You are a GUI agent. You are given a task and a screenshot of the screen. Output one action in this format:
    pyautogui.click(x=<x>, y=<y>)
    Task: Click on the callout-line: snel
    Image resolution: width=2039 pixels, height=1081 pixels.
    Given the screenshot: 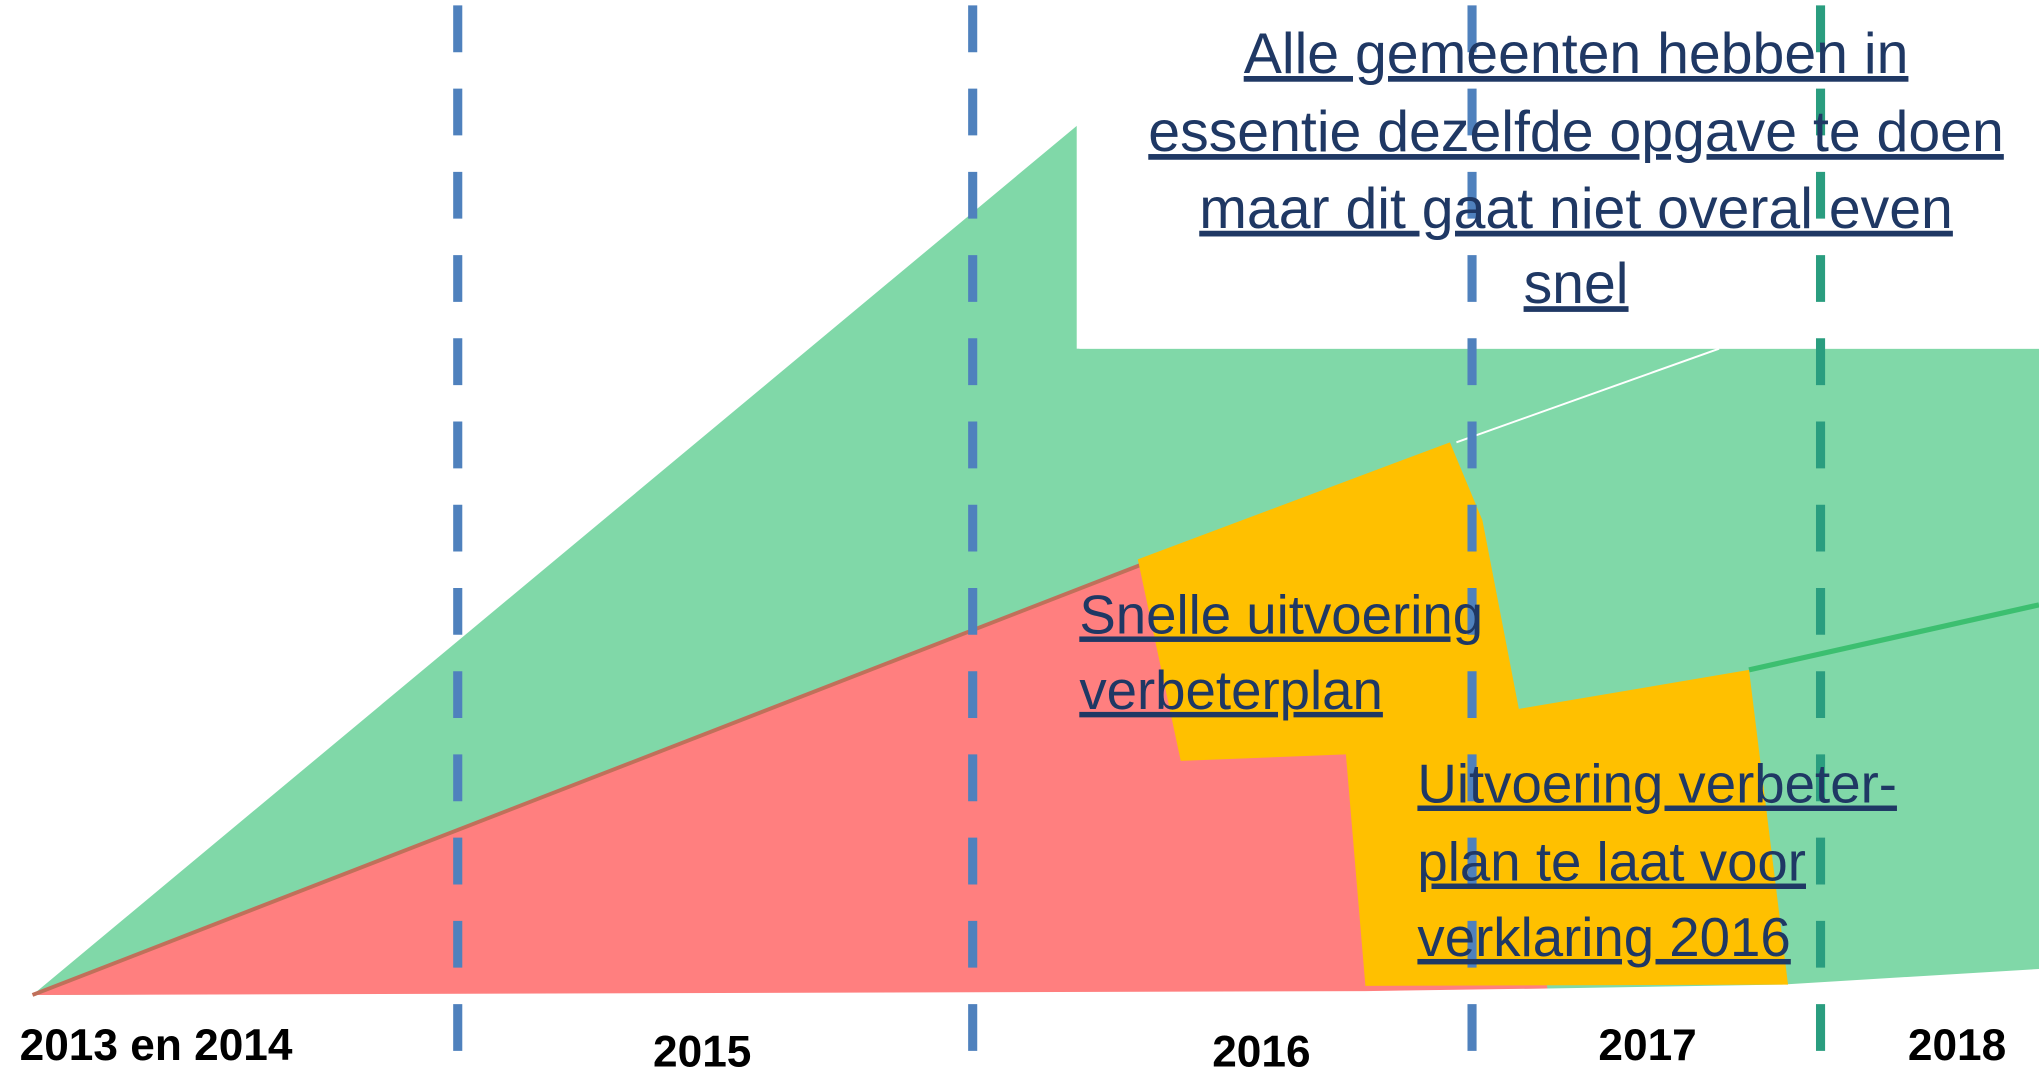 What is the action you would take?
    pyautogui.click(x=1576, y=284)
    